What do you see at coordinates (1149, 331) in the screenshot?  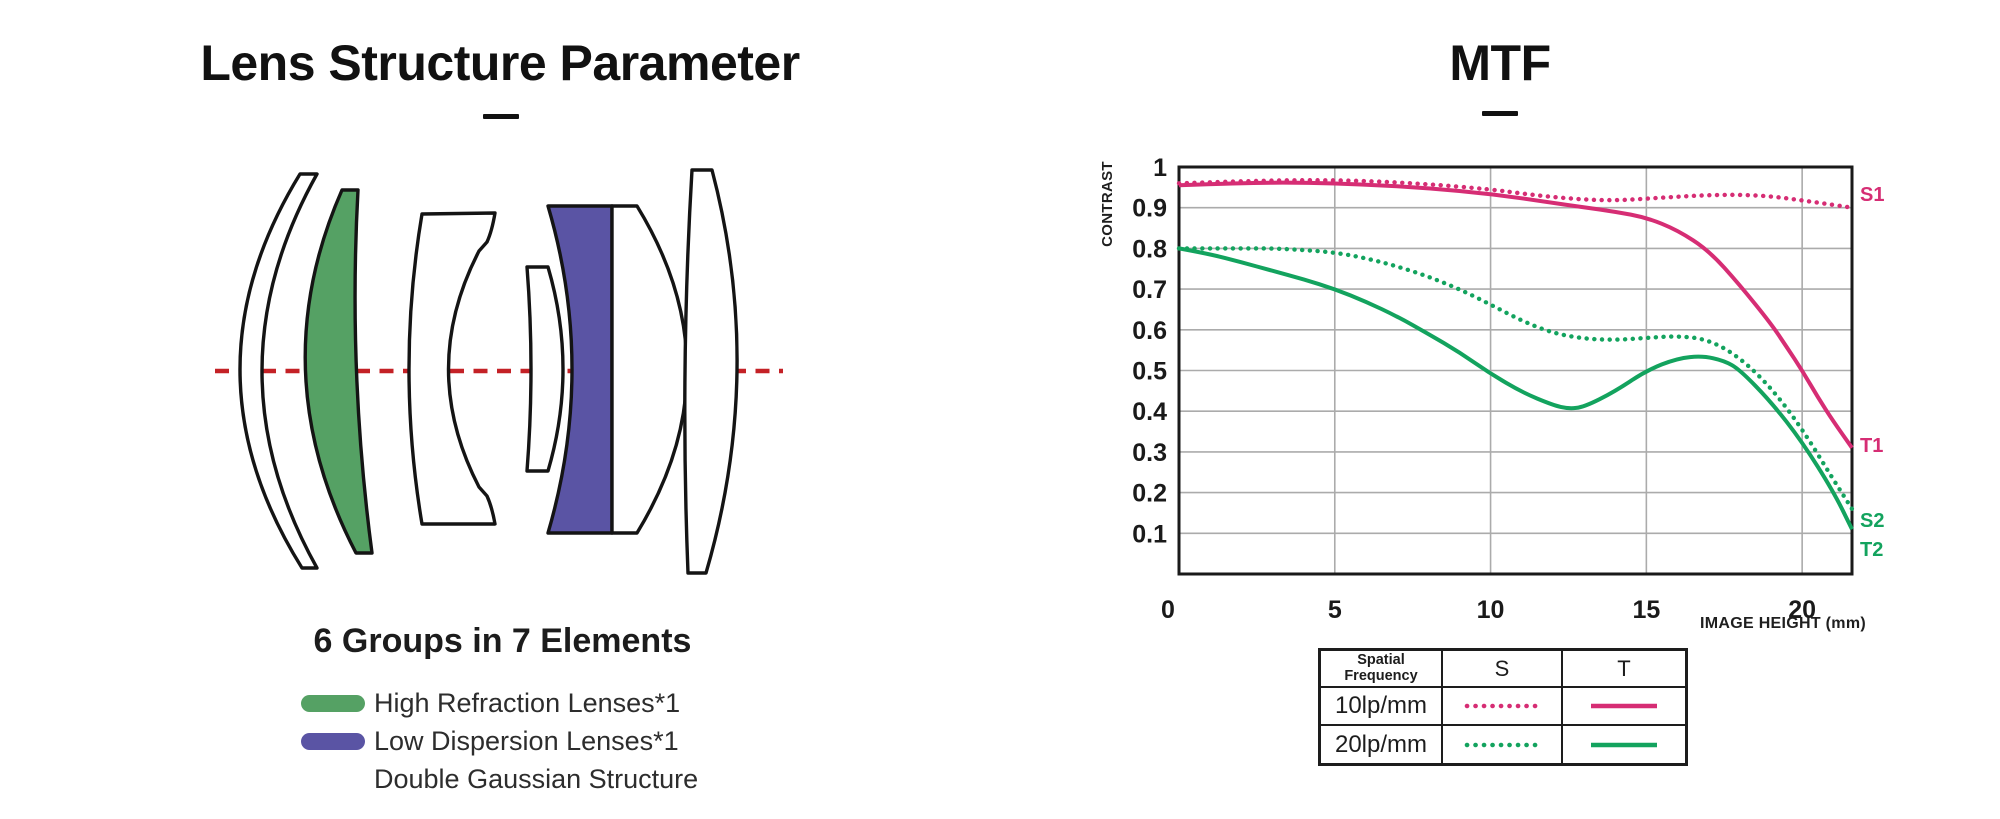 I see `y-tick-0.6: 0.6` at bounding box center [1149, 331].